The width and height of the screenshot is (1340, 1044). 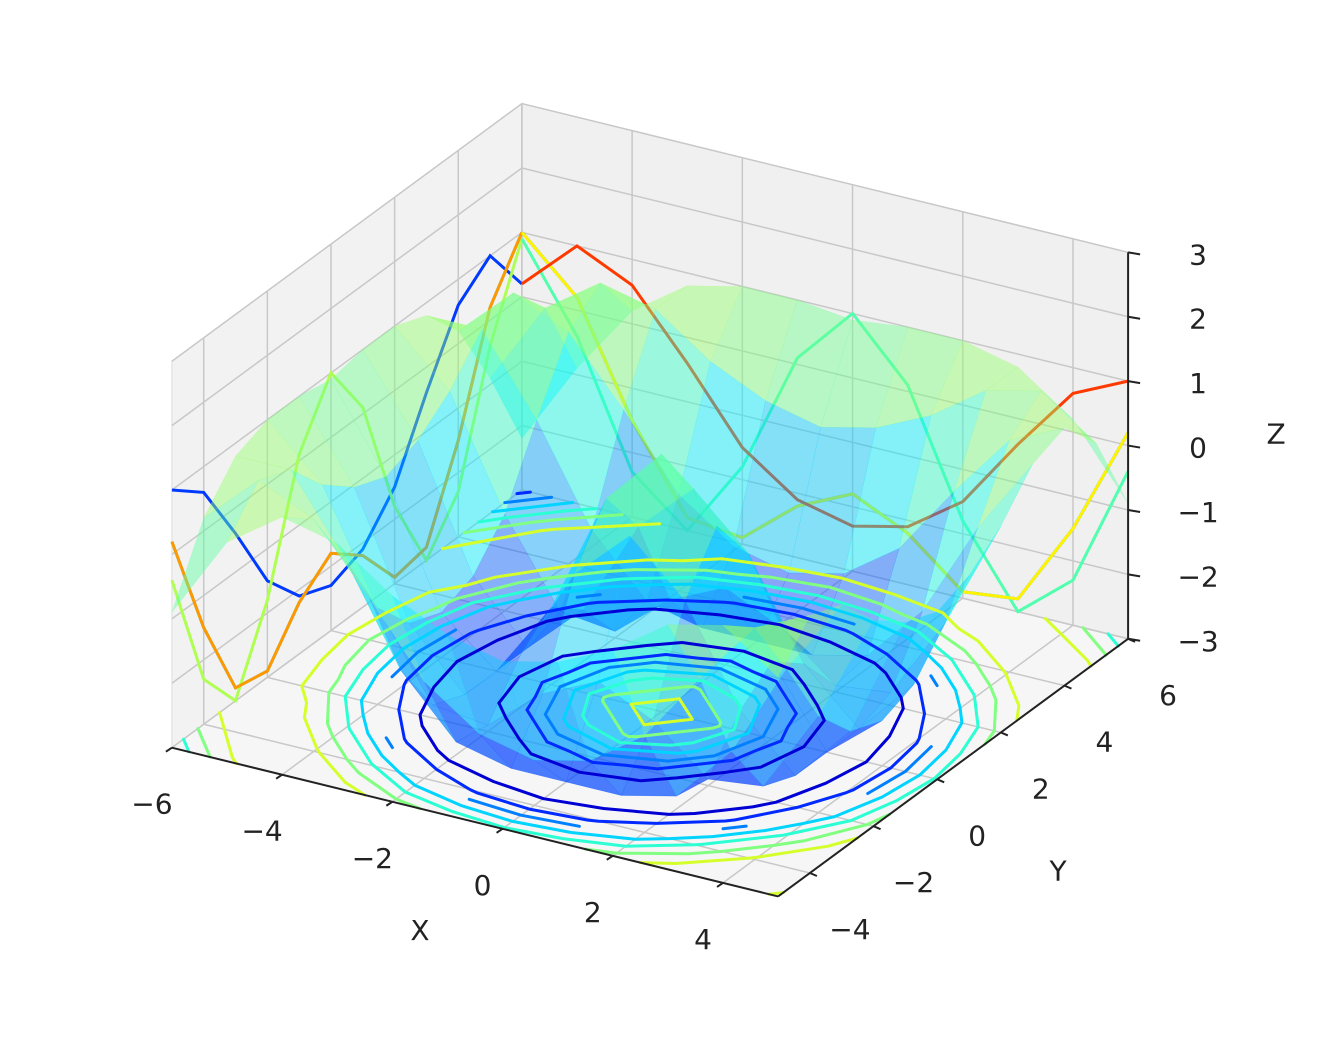 I want to click on x-tick-label: −4, so click(x=261, y=831).